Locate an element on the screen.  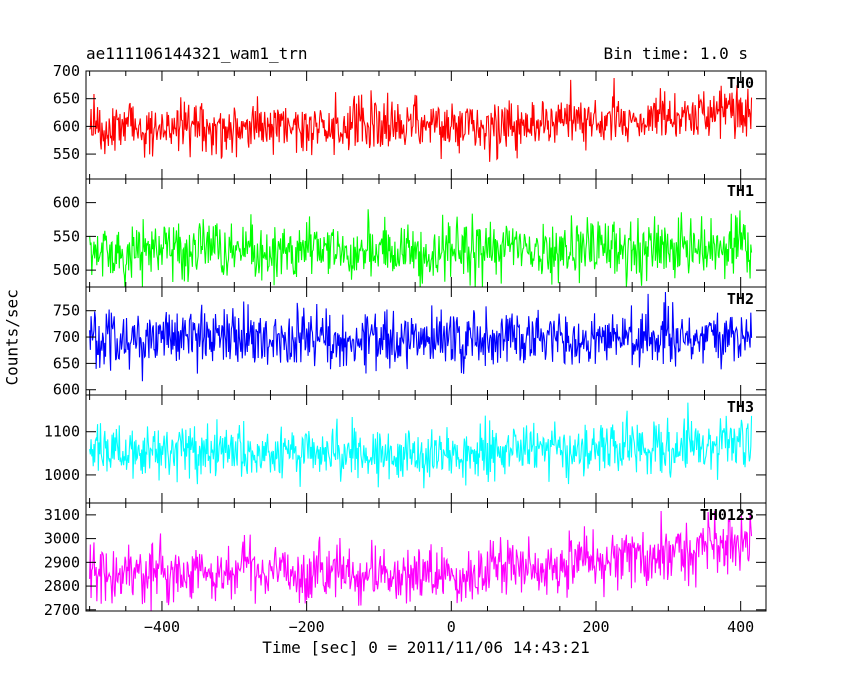
x-axis-label: Time [sec] 0 = 2011/11/06 14:43:21 is located at coordinates (426, 647).